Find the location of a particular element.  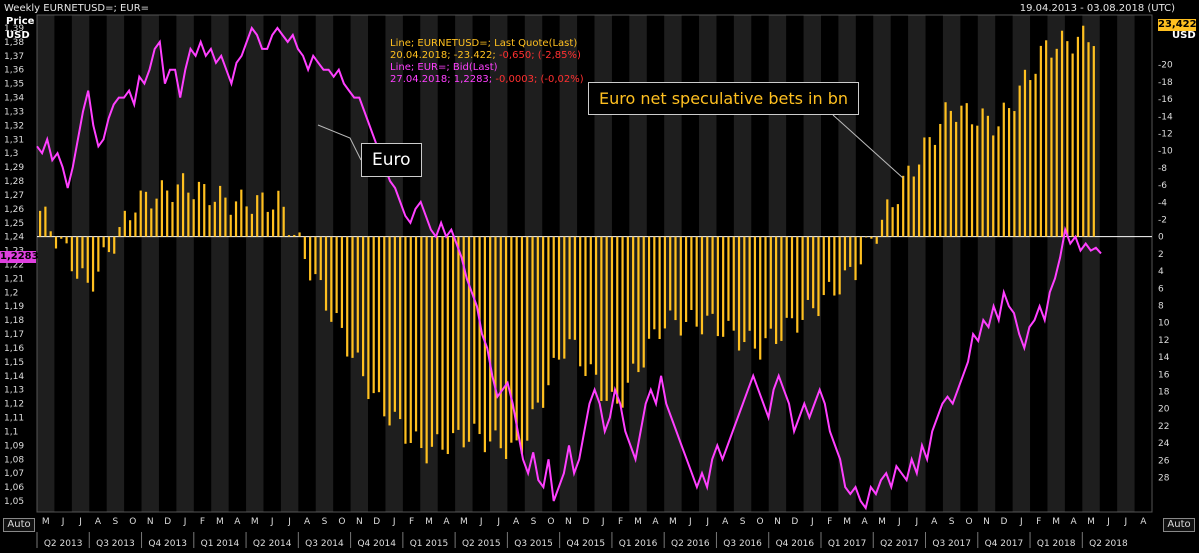

right-tick-label: 20 is located at coordinates (1164, 410).